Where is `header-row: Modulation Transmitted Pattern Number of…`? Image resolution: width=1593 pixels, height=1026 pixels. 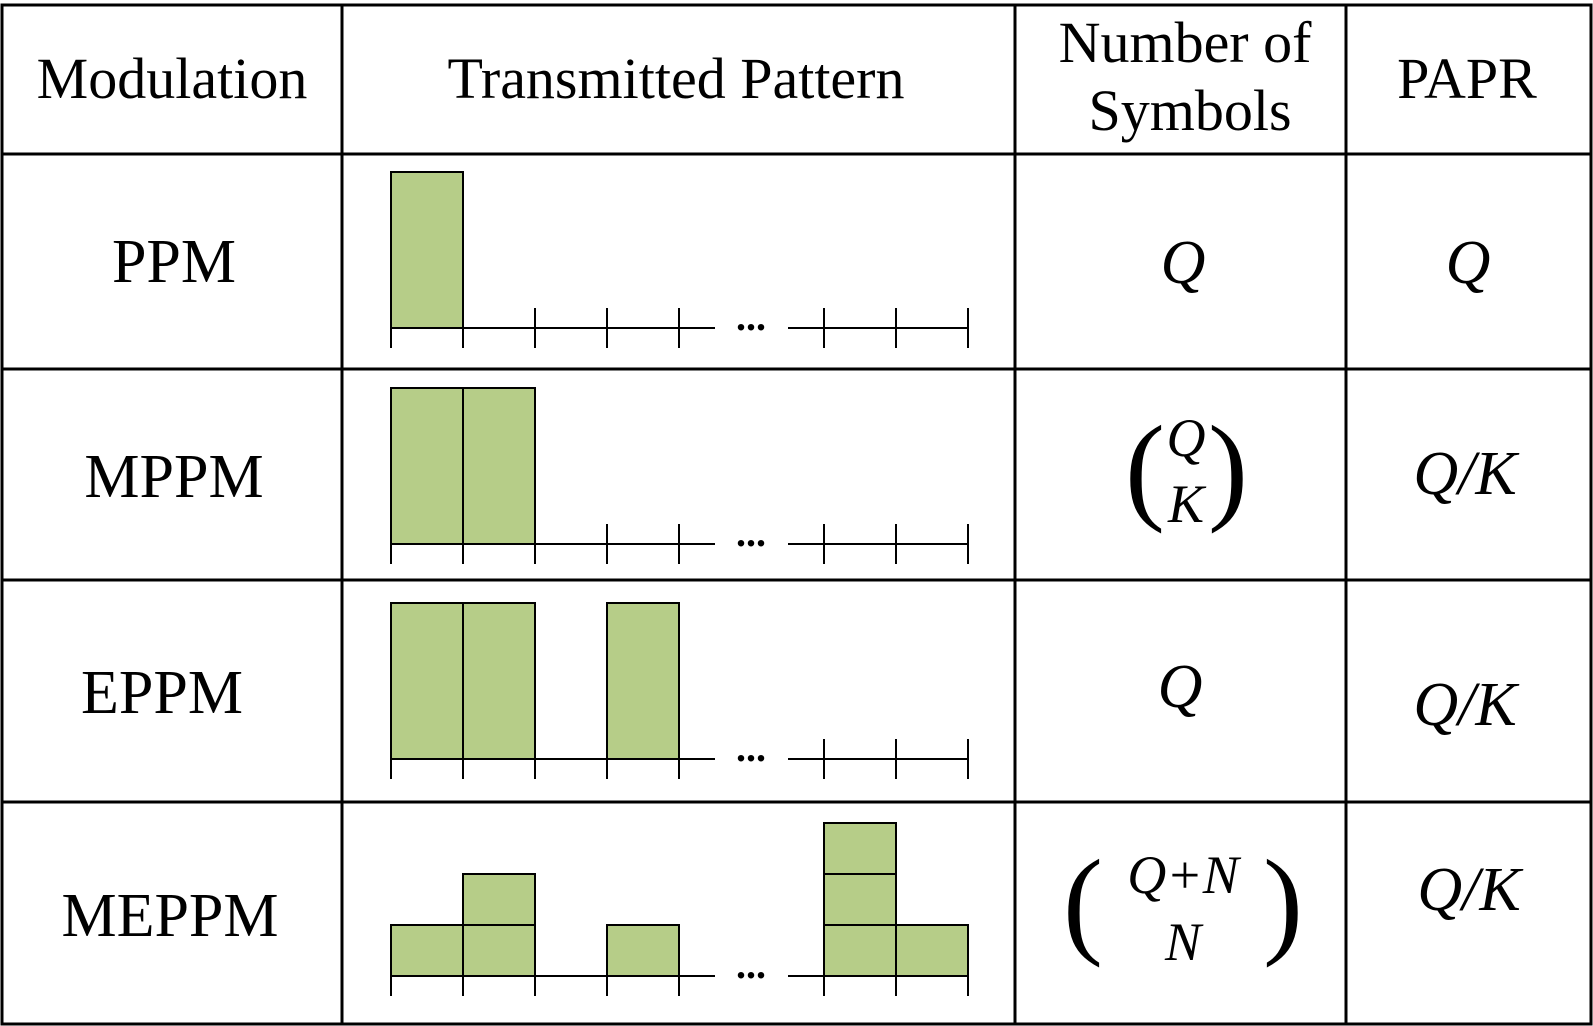
header-row: Modulation Transmitted Pattern Number of… is located at coordinates (787, 76).